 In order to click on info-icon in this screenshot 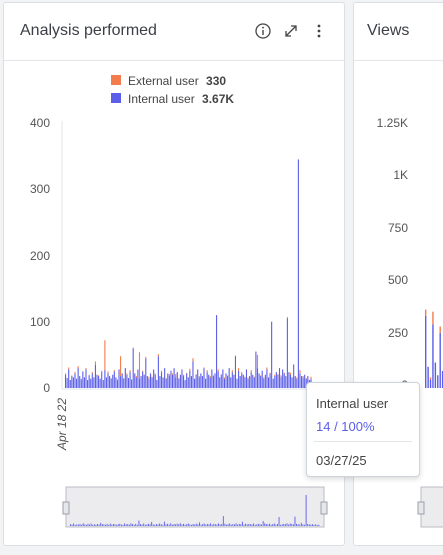, I will do `click(263, 31)`.